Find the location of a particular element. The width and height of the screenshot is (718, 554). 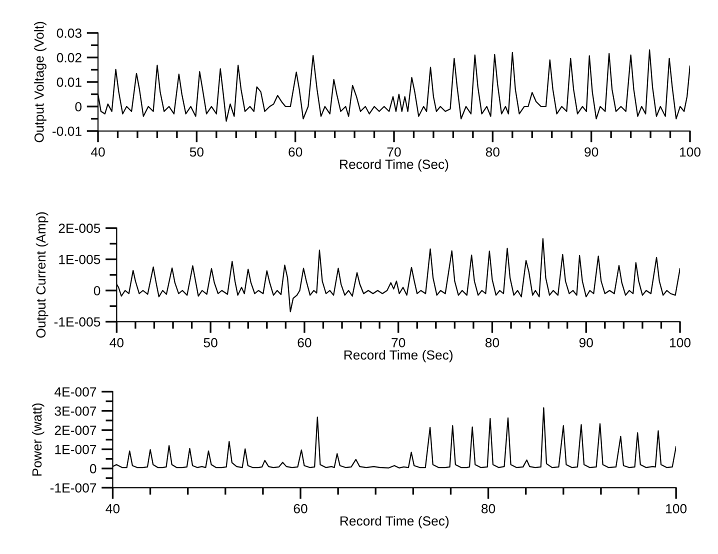

y-tick-label: 3E-007 is located at coordinates (75, 411).